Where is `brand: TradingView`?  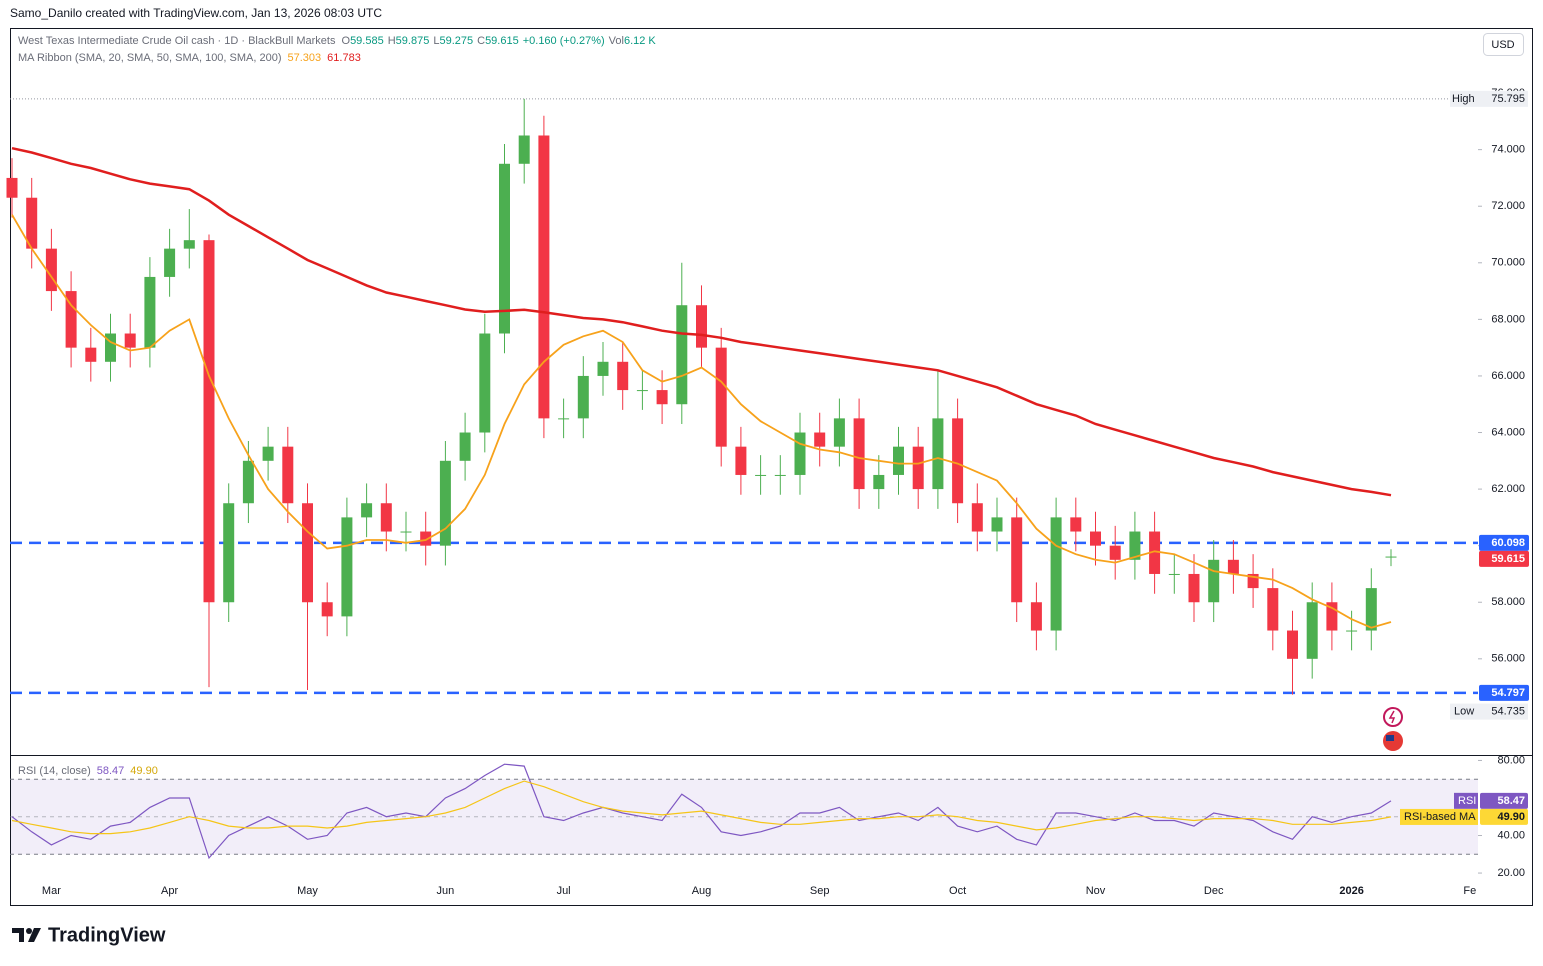 brand: TradingView is located at coordinates (107, 935).